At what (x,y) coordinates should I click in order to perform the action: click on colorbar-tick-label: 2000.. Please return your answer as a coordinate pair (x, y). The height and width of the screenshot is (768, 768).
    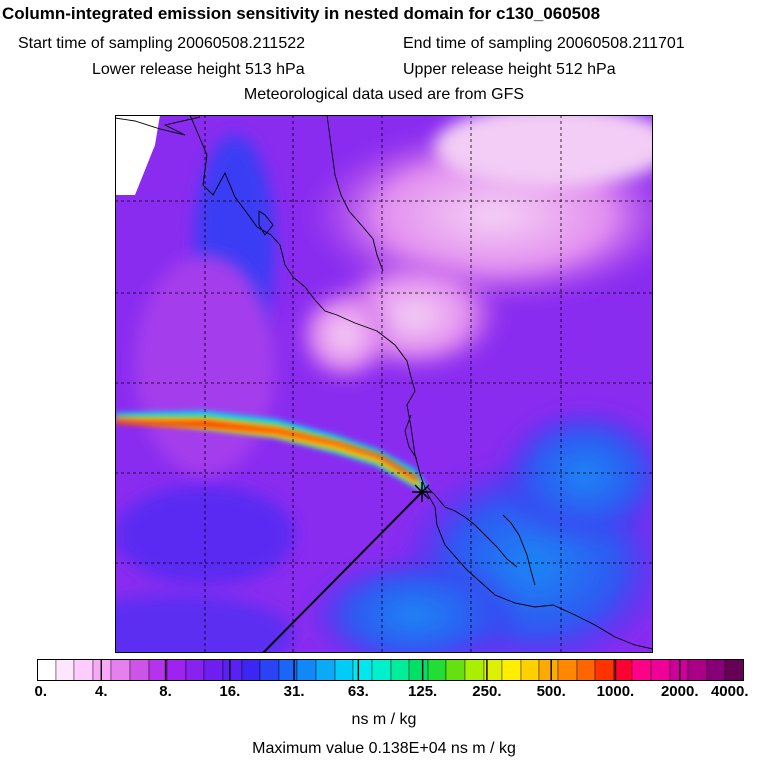
    Looking at the image, I should click on (679, 691).